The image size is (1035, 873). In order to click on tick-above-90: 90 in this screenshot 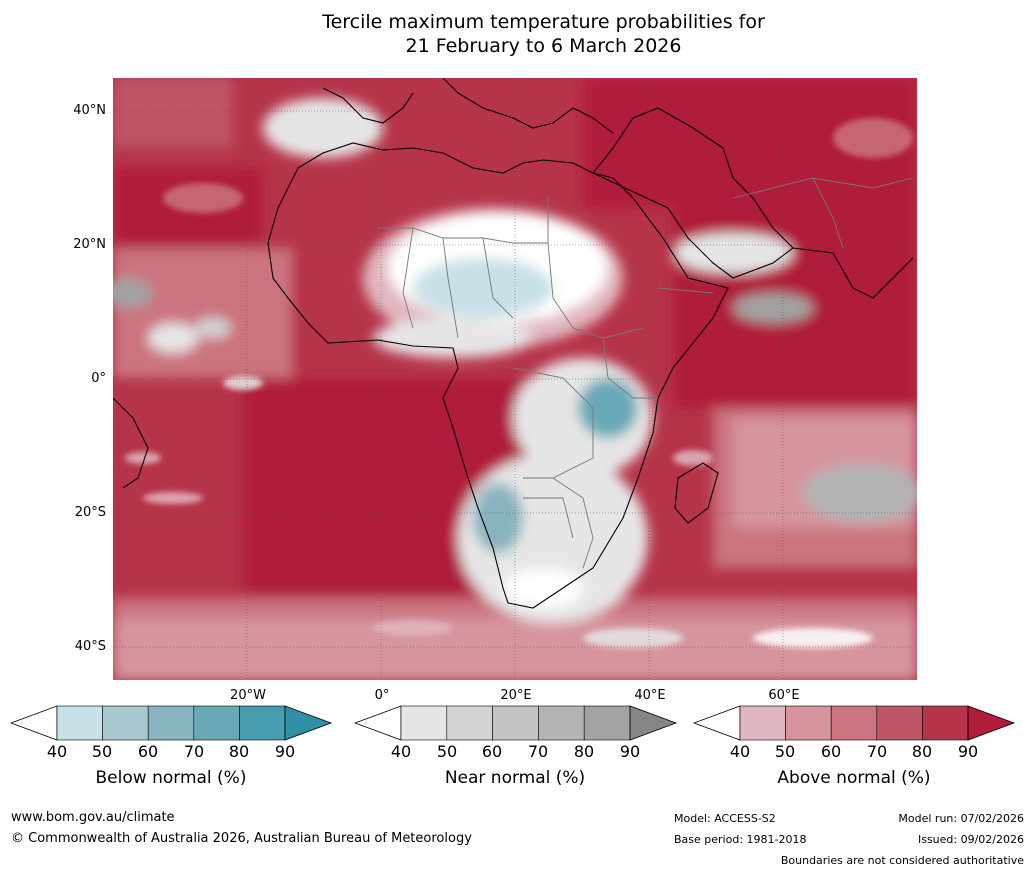, I will do `click(968, 751)`.